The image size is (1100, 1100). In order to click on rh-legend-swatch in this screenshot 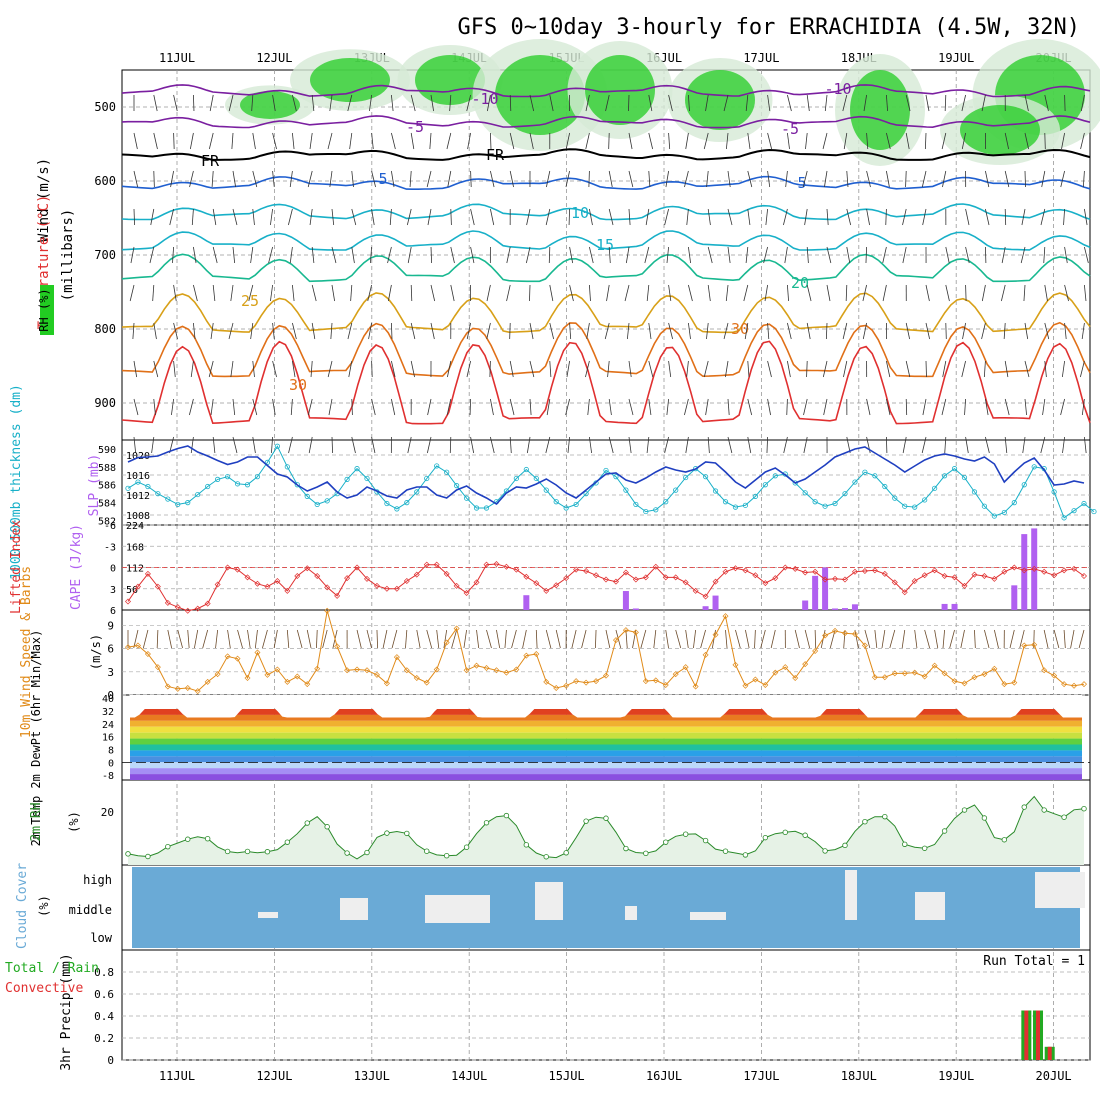, I will do `click(47, 310)`.